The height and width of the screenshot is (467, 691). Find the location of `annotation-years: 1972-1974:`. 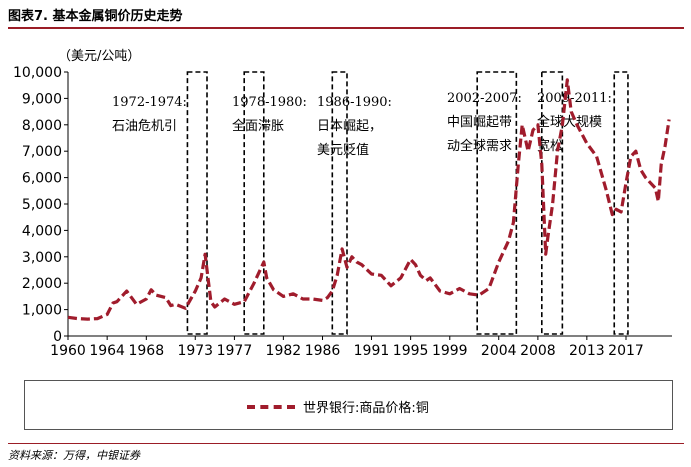

annotation-years: 1972-1974: is located at coordinates (149, 102).